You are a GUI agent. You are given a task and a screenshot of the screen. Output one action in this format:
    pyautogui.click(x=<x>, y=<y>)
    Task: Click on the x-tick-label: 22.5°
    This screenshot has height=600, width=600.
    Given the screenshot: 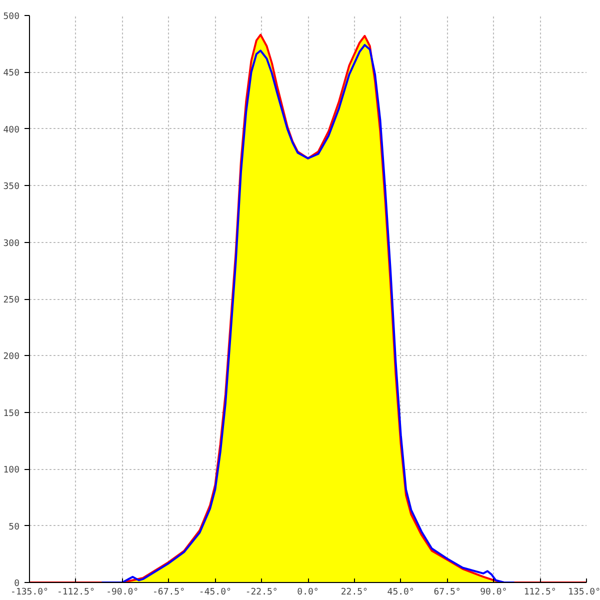 What is the action you would take?
    pyautogui.click(x=354, y=593)
    